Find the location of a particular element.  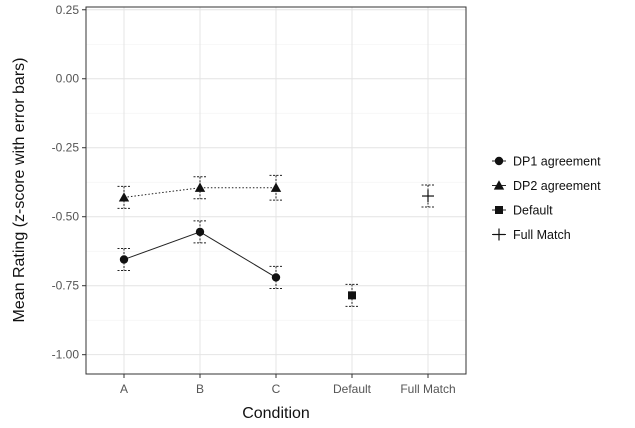

y-tick-label: 0.25 is located at coordinates (68, 10).